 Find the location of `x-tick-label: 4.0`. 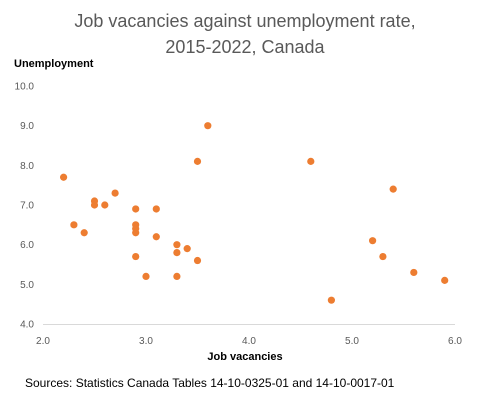

x-tick-label: 4.0 is located at coordinates (249, 341).